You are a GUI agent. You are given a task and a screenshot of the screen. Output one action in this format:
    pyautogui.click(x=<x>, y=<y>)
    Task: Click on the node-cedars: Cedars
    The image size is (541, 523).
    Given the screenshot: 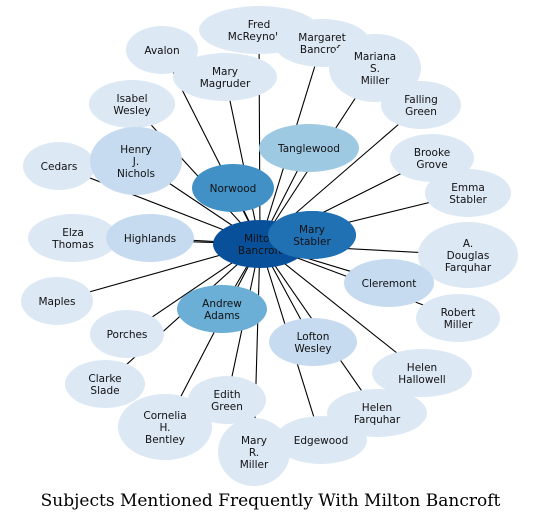 What is the action you would take?
    pyautogui.click(x=59, y=166)
    